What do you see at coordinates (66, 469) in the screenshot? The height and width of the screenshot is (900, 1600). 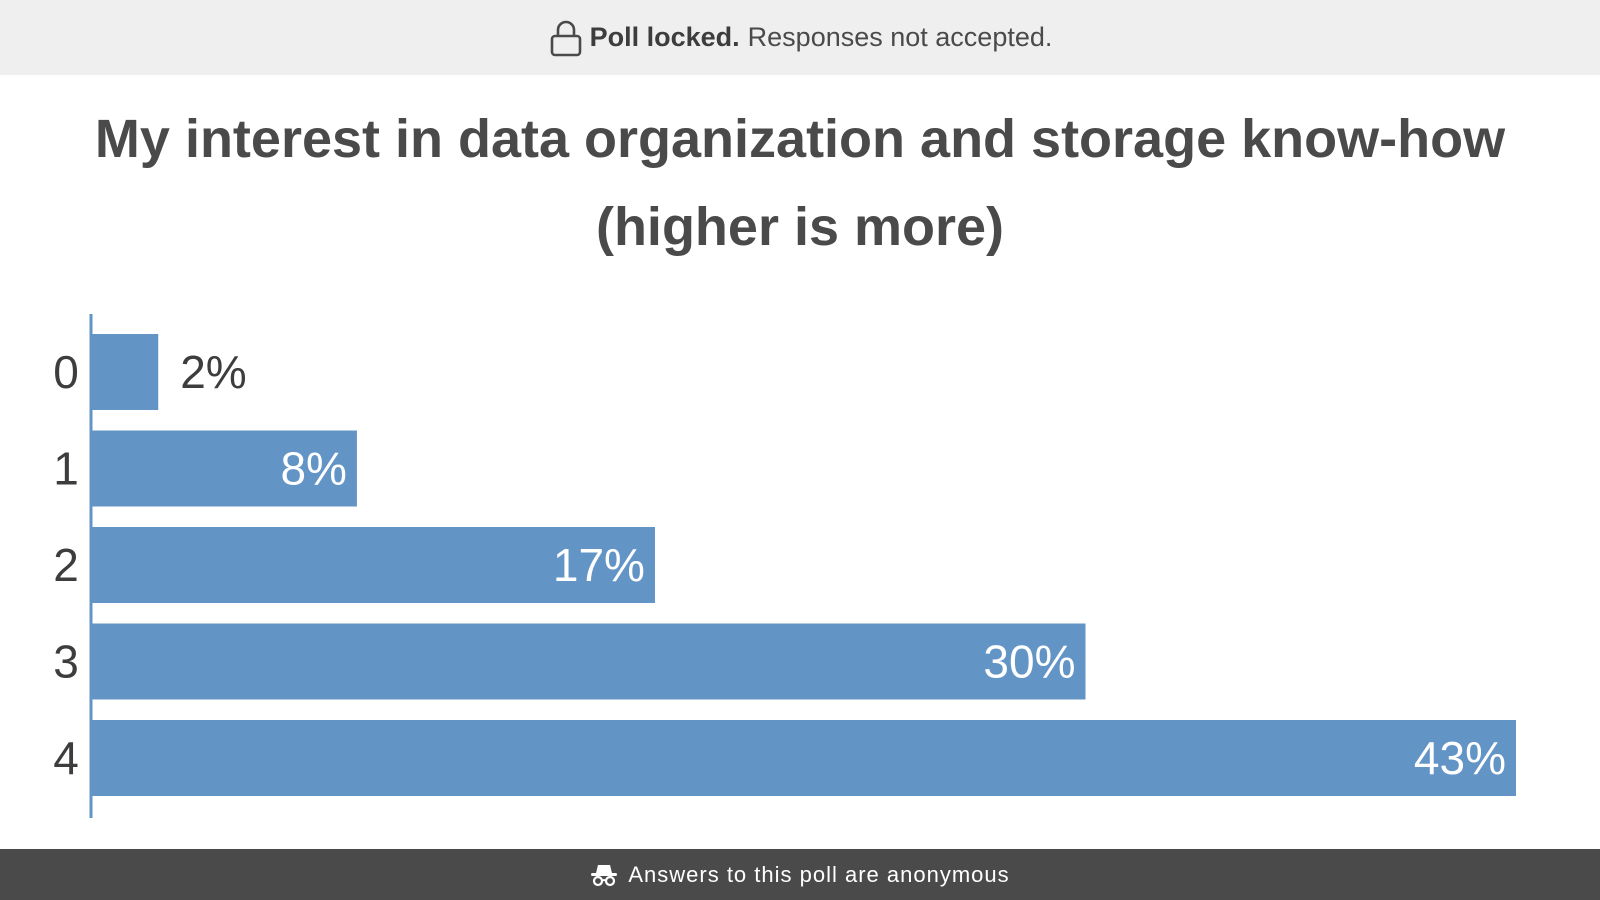 I see `category-label-1: 1` at bounding box center [66, 469].